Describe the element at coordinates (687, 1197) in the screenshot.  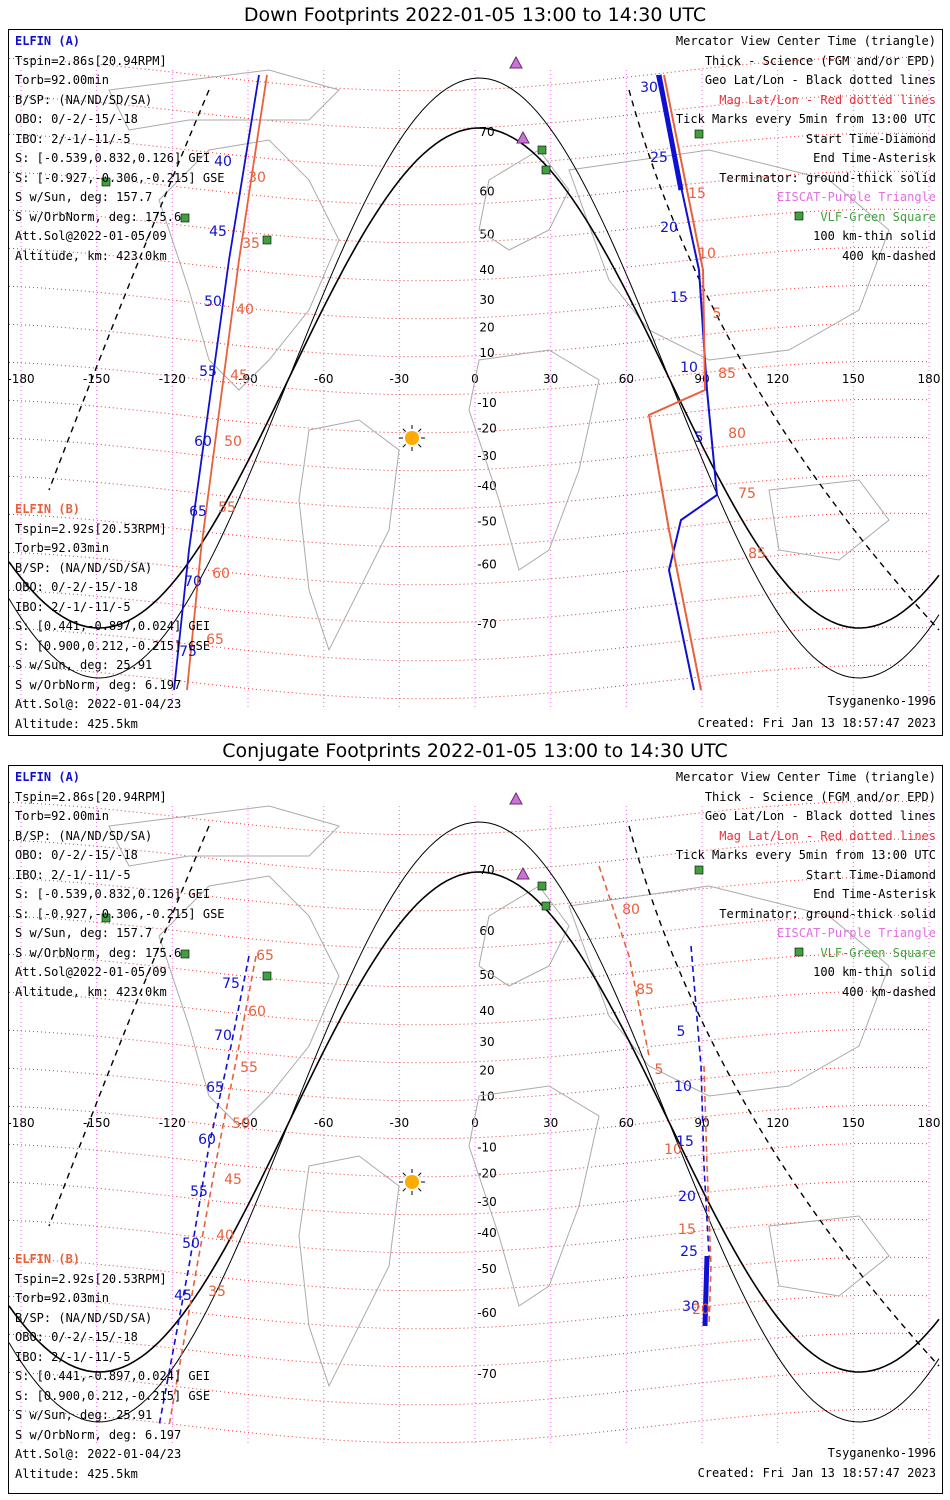
I see `elfin-a-east-tick-label: 20` at that location.